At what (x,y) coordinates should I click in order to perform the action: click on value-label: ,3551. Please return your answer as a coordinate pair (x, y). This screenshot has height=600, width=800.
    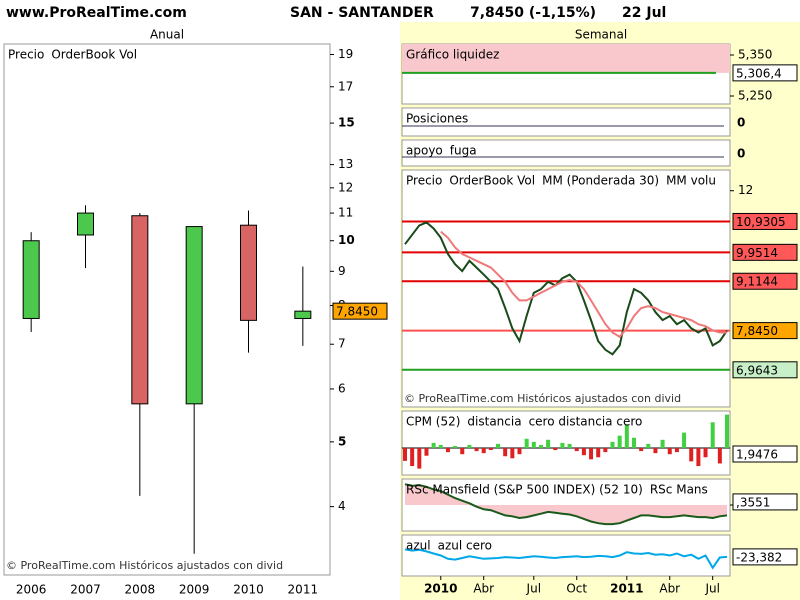
    Looking at the image, I should click on (753, 502).